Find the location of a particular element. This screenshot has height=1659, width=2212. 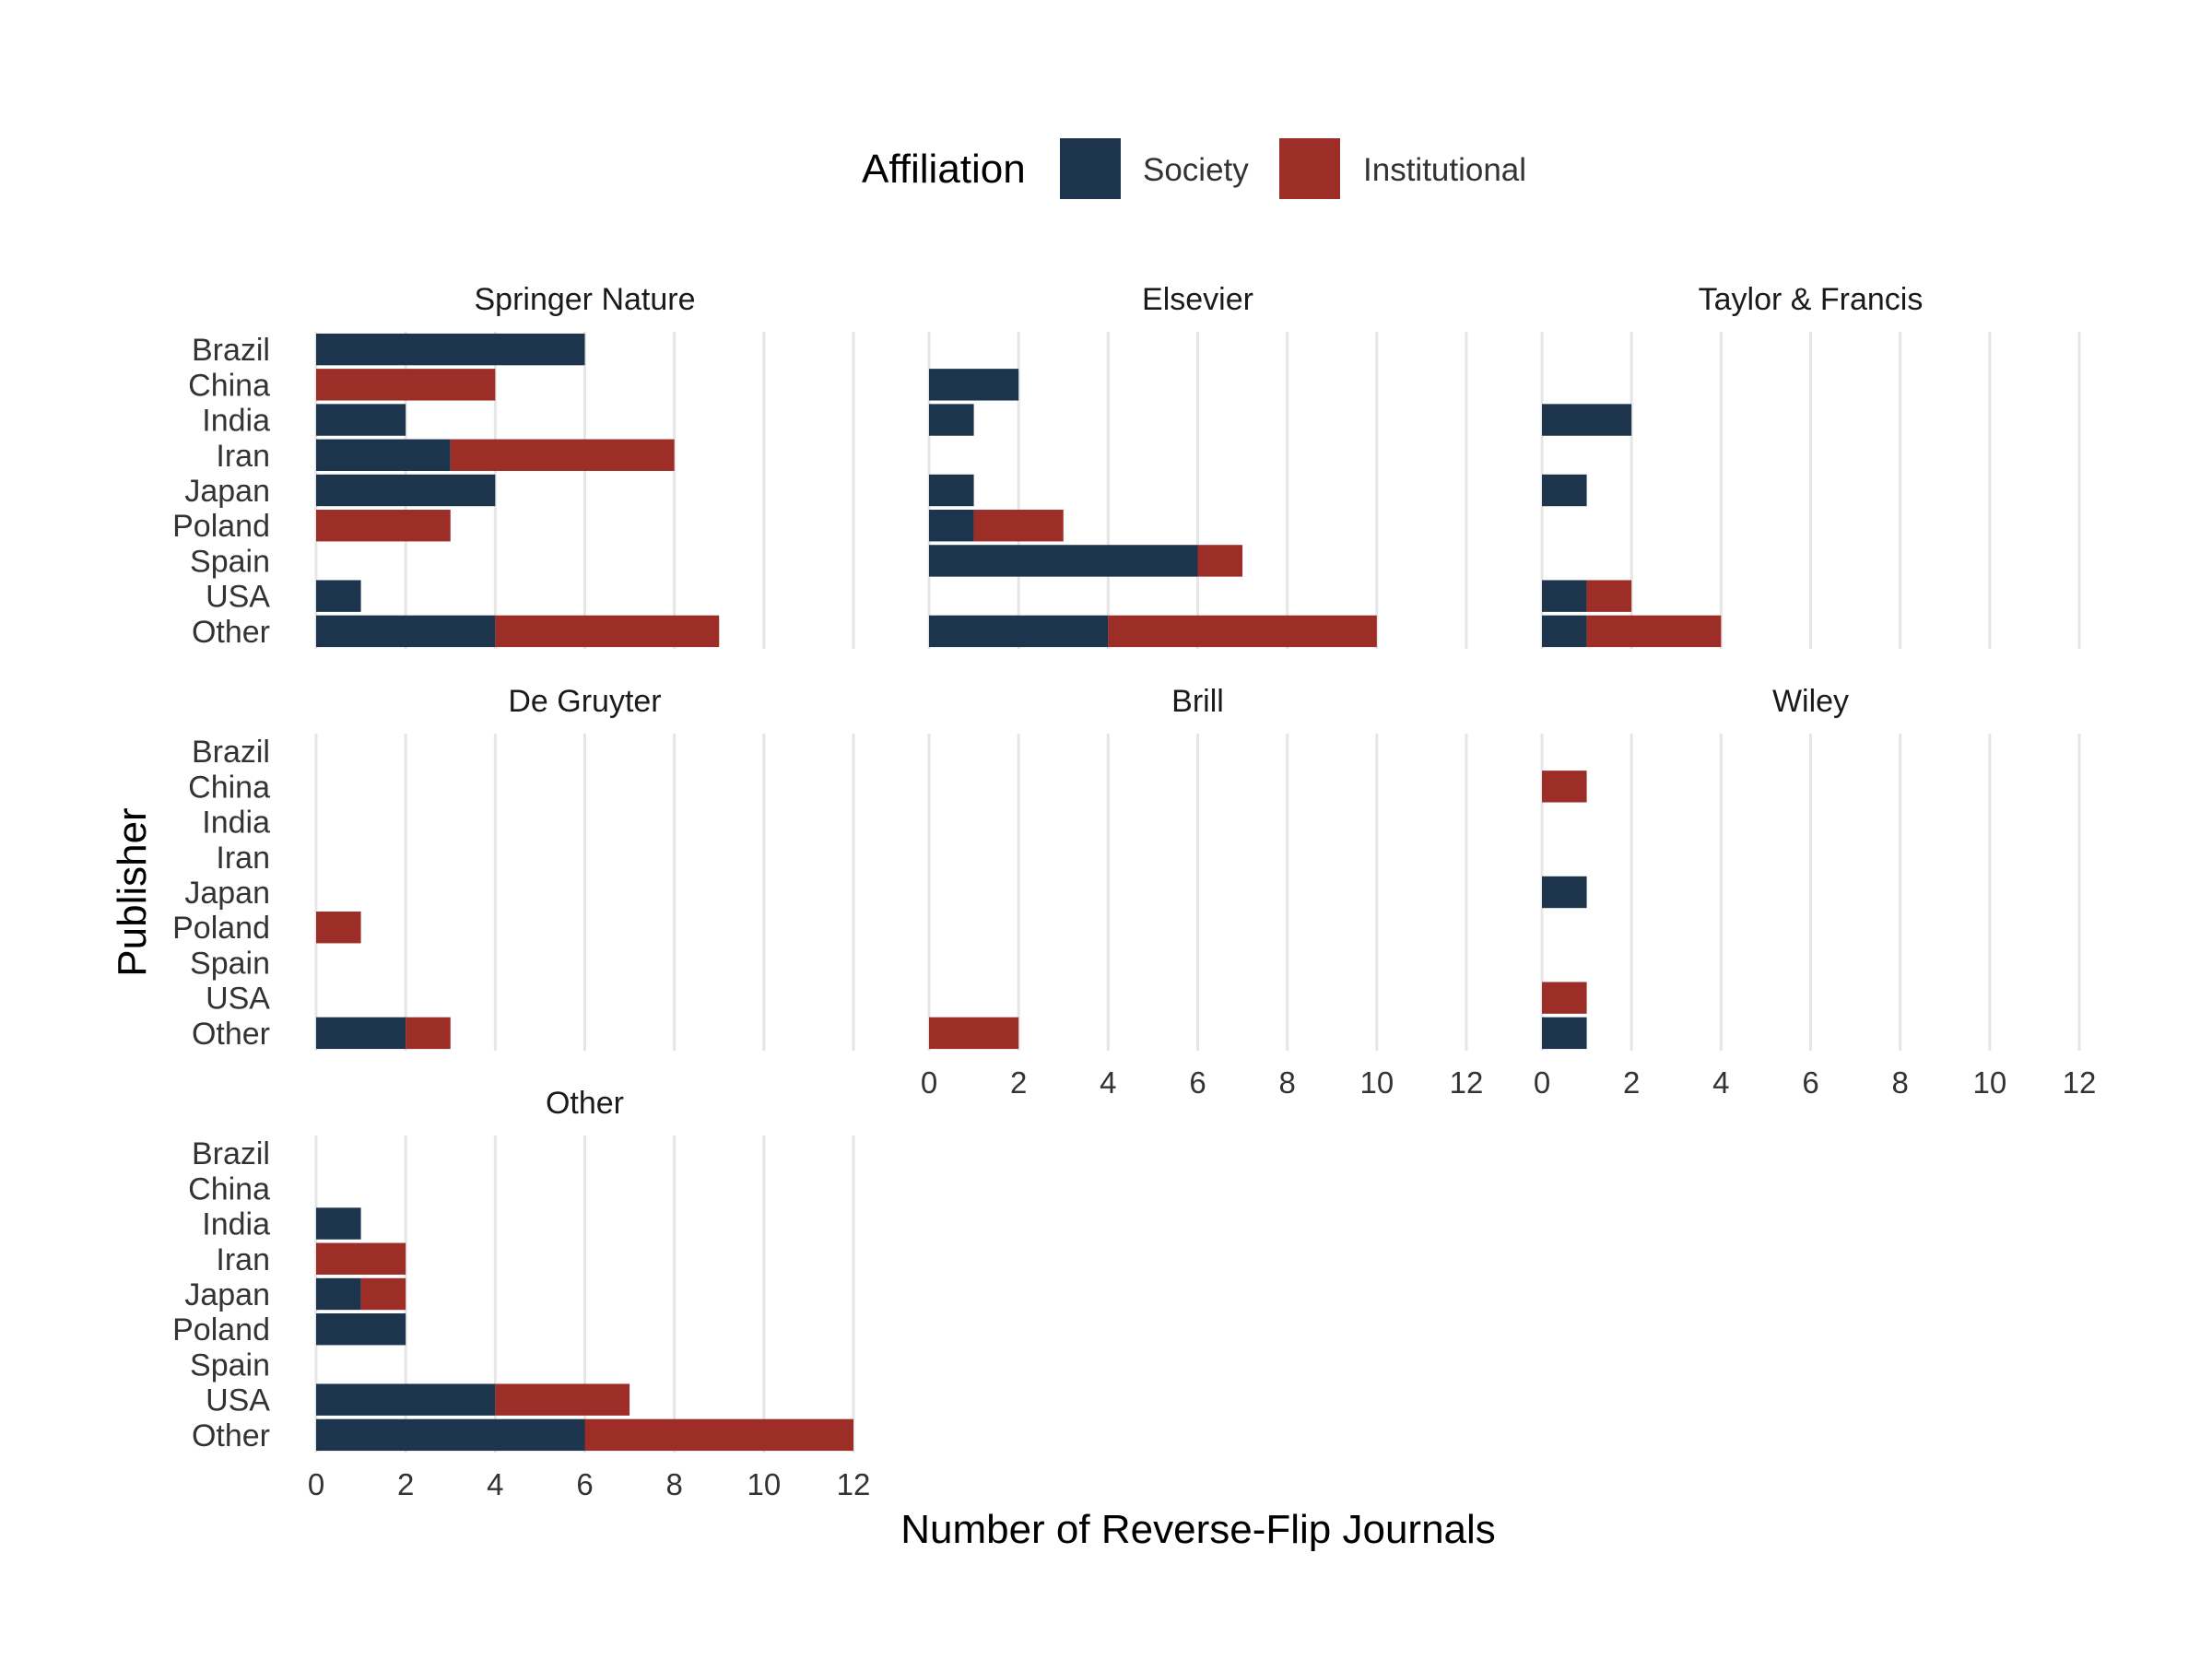

panel-title: Wiley is located at coordinates (1810, 701).